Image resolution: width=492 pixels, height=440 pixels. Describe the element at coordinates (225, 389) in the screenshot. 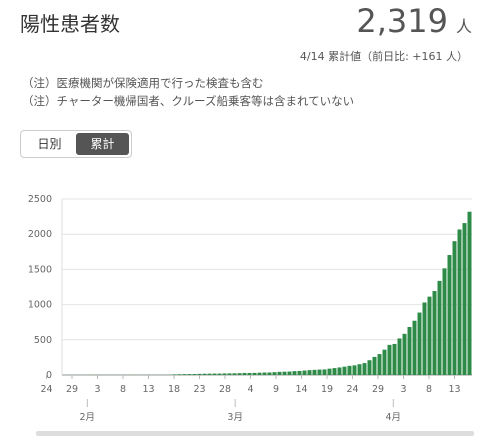

I see `x-tick-label: 28` at that location.